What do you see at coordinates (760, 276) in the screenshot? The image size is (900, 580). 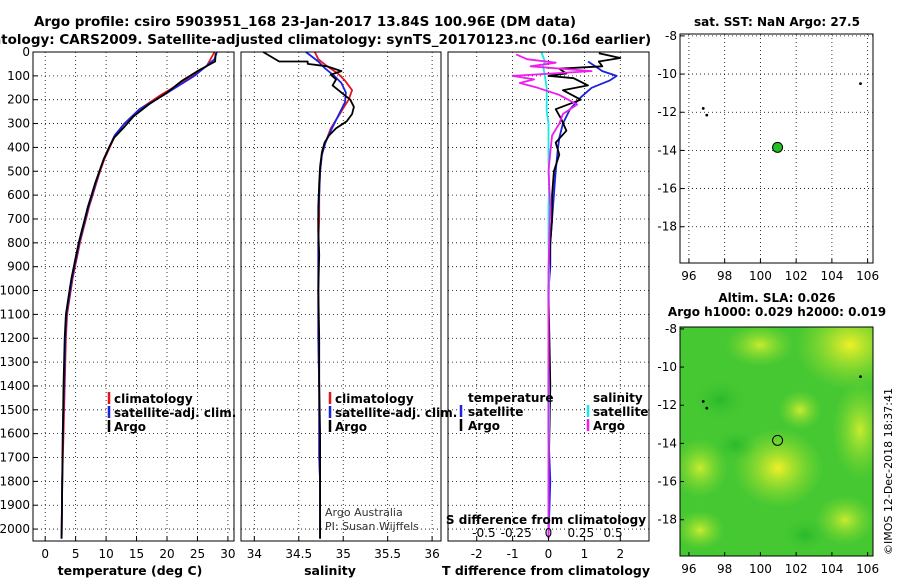 I see `sst_map-xtick-label: 100` at bounding box center [760, 276].